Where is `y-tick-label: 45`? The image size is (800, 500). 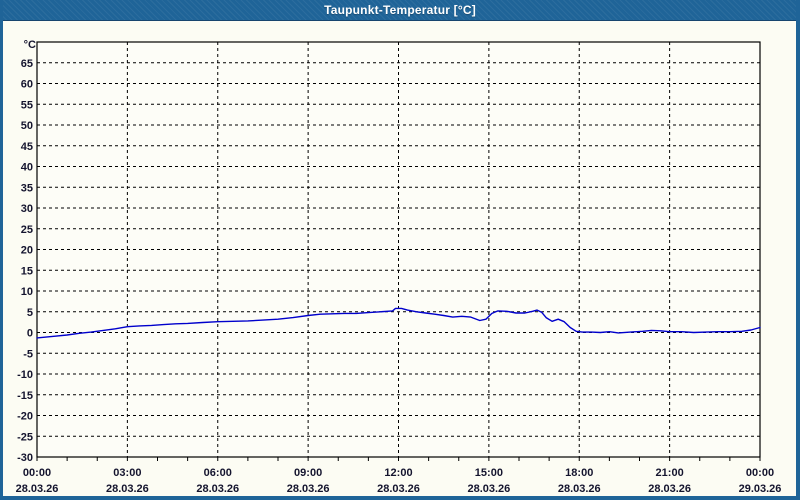
y-tick-label: 45 is located at coordinates (27, 147).